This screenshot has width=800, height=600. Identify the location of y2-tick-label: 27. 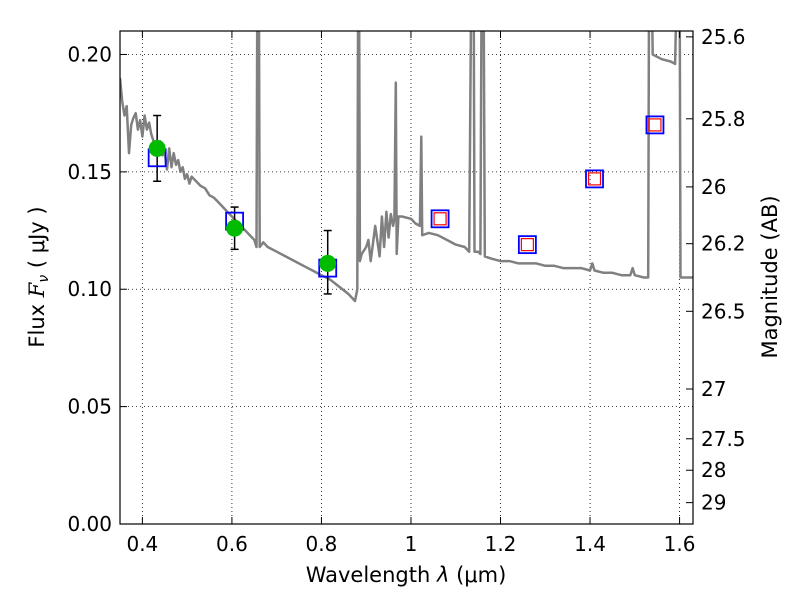
(713, 389).